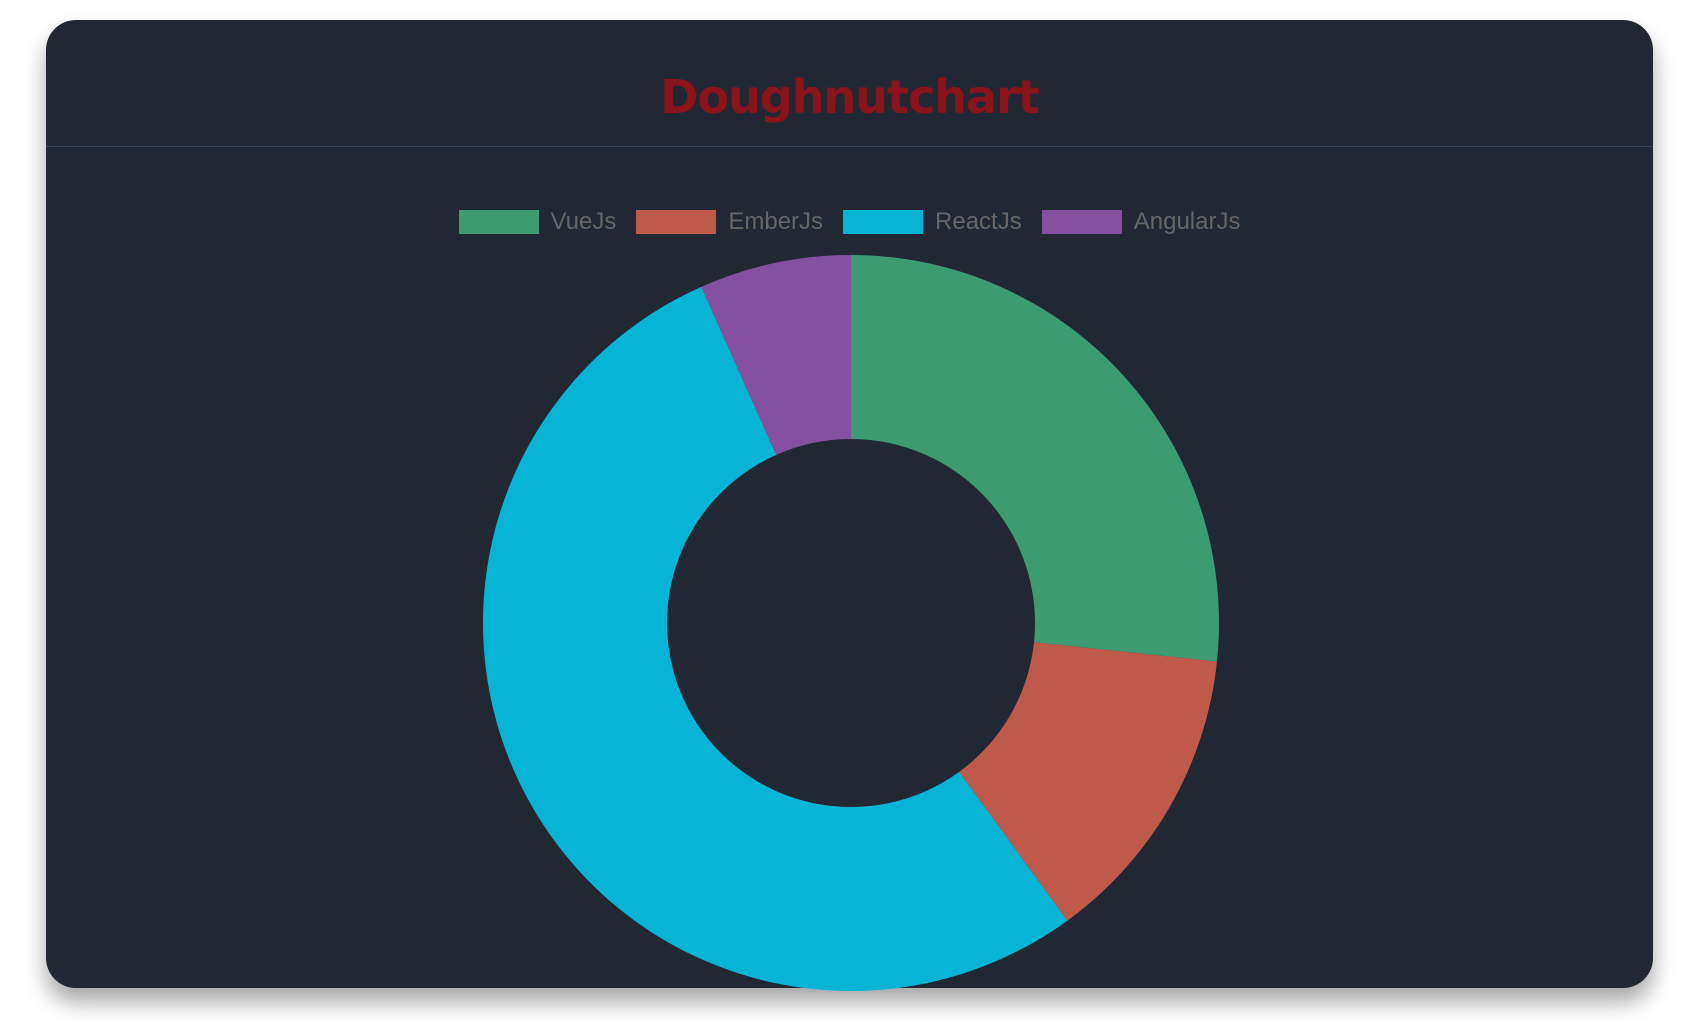 The height and width of the screenshot is (1024, 1688). I want to click on legend-label: EmberJs, so click(776, 221).